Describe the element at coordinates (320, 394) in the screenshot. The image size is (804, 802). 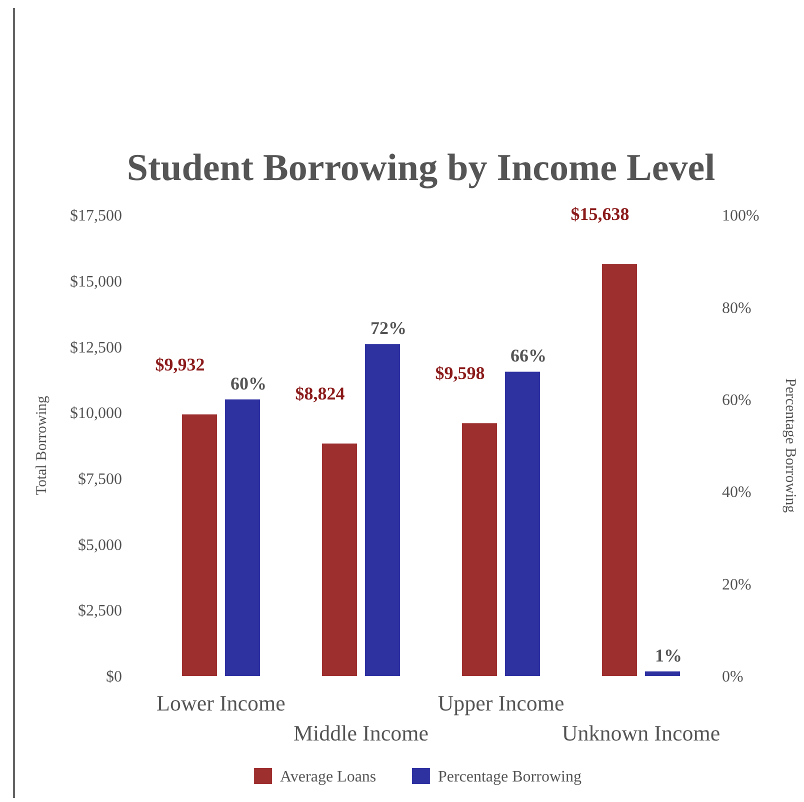
I see `data-label: $8,824` at that location.